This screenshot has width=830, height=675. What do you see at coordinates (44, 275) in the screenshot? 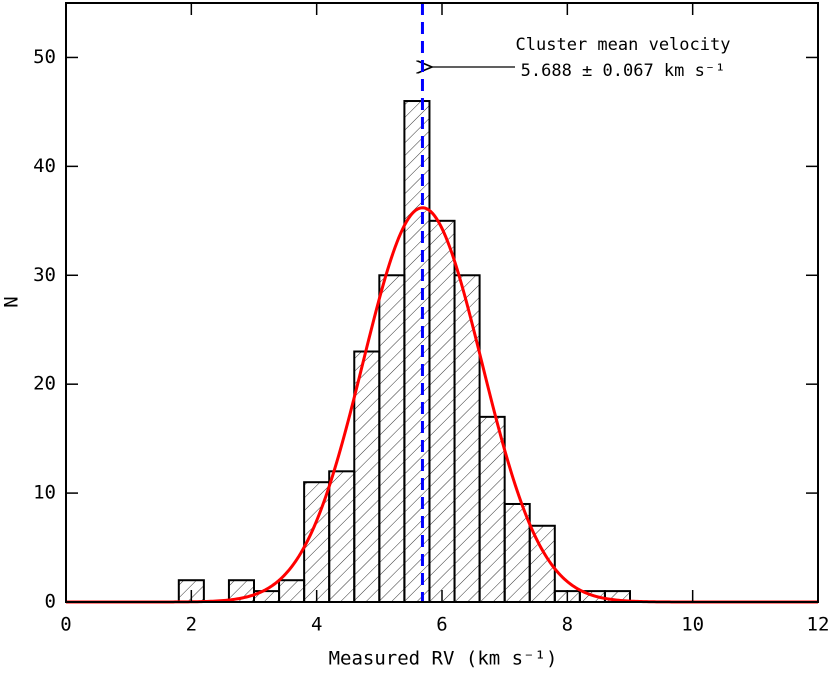
I see `y-tick-label: 30` at bounding box center [44, 275].